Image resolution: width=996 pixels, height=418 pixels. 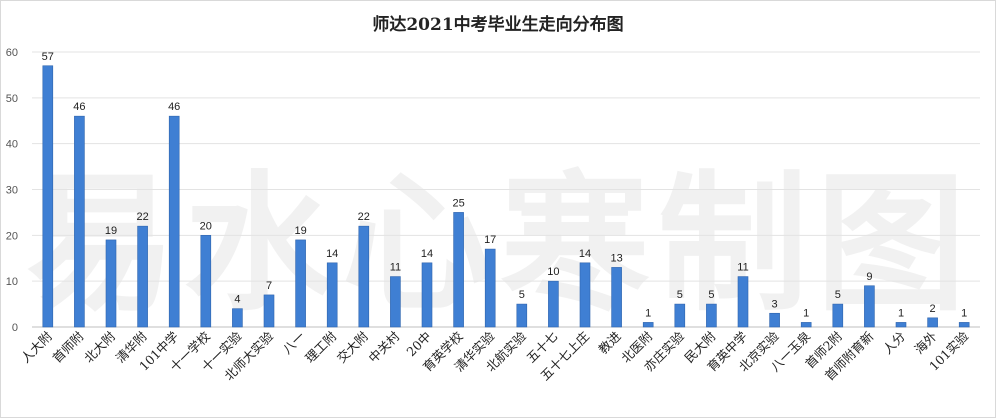 What do you see at coordinates (616, 258) in the screenshot?
I see `data-label: 13` at bounding box center [616, 258].